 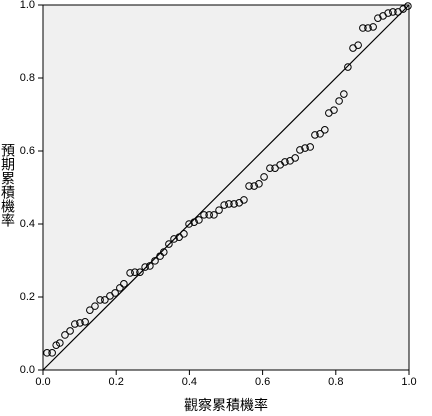 What do you see at coordinates (262, 382) in the screenshot?
I see `x-tick-label: 0.6` at bounding box center [262, 382].